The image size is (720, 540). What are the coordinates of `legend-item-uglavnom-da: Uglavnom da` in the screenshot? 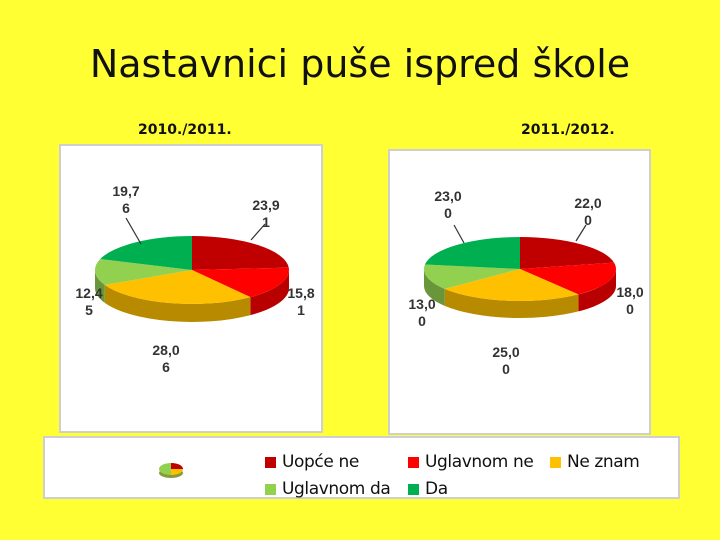 It's located at (328, 489).